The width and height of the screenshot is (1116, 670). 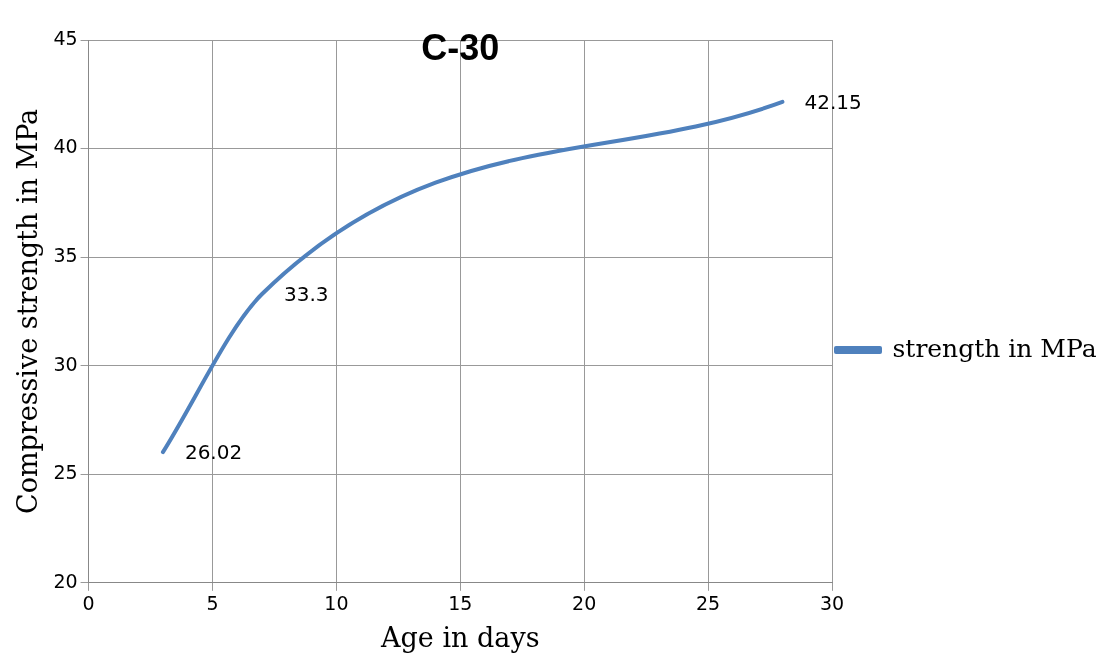 What do you see at coordinates (708, 603) in the screenshot?
I see `x-tick-label: 25` at bounding box center [708, 603].